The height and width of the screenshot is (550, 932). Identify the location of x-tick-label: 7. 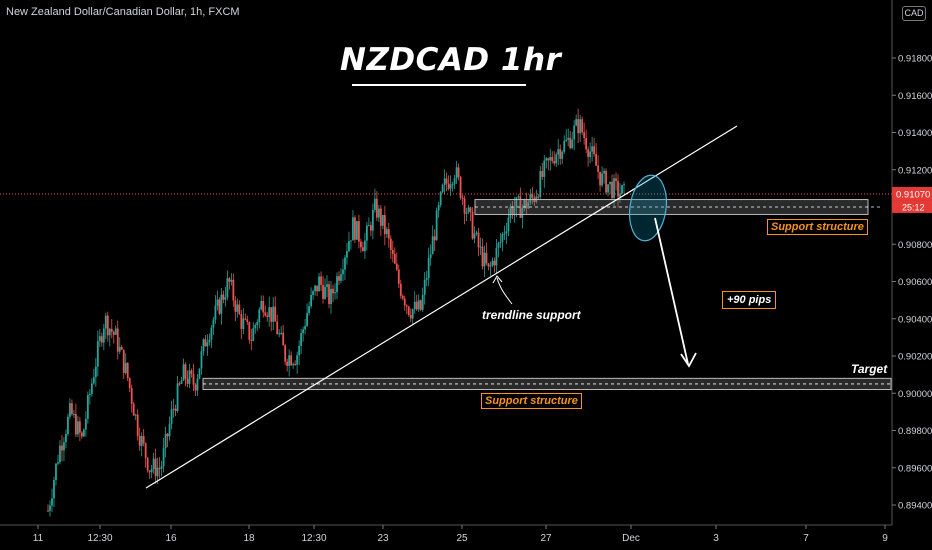
(806, 538).